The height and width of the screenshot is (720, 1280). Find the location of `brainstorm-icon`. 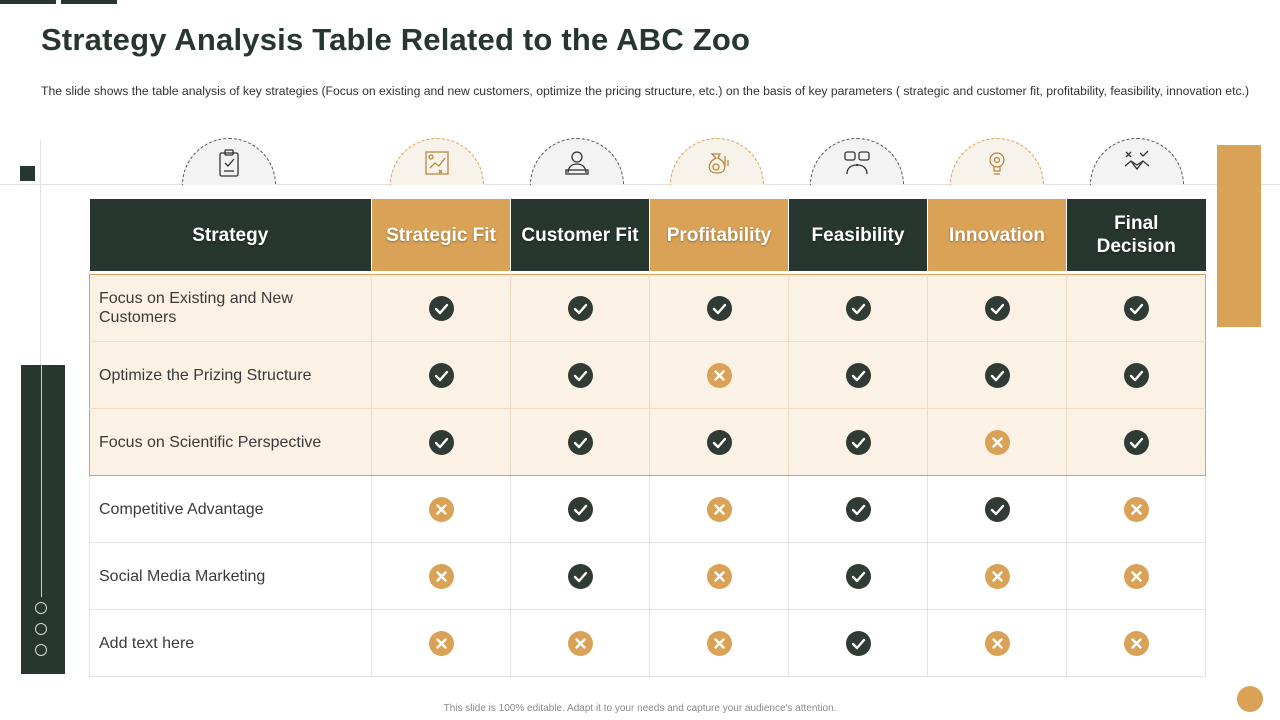

brainstorm-icon is located at coordinates (858, 161).